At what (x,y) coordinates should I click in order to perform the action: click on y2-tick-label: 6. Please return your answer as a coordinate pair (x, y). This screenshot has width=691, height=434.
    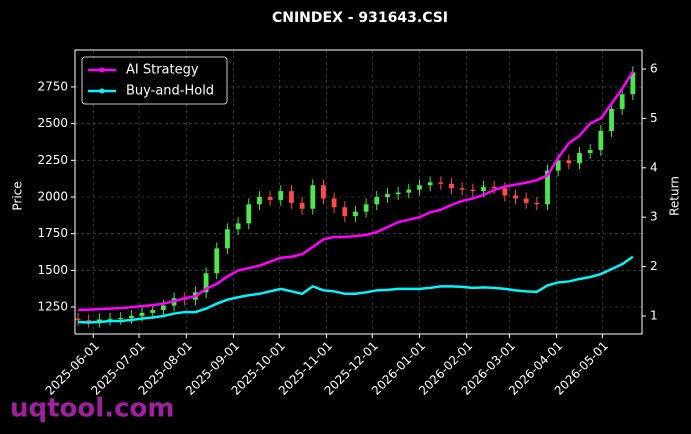
    Looking at the image, I should click on (654, 69).